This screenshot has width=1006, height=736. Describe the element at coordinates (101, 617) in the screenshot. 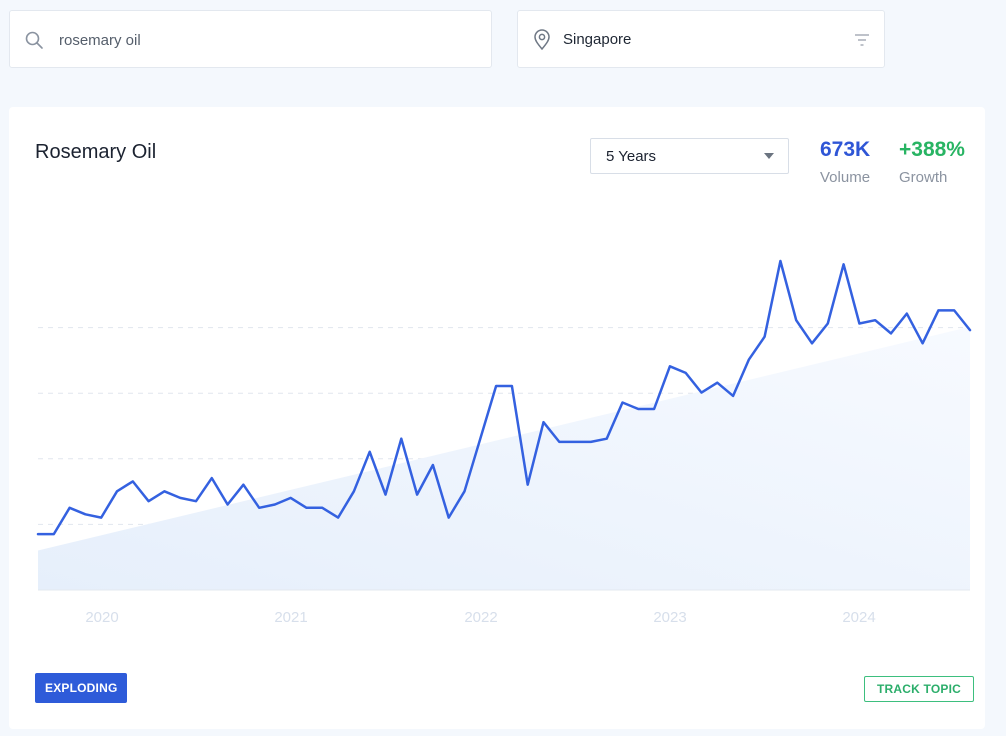

I see `x-tick-label: 2020` at that location.